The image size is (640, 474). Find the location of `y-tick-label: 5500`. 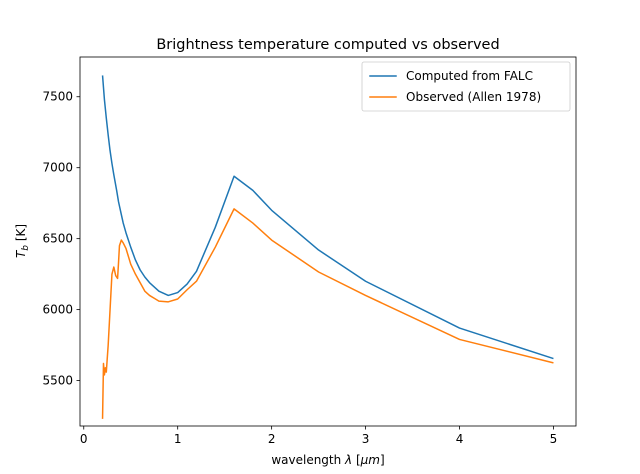

y-tick-label: 5500 is located at coordinates (57, 381).